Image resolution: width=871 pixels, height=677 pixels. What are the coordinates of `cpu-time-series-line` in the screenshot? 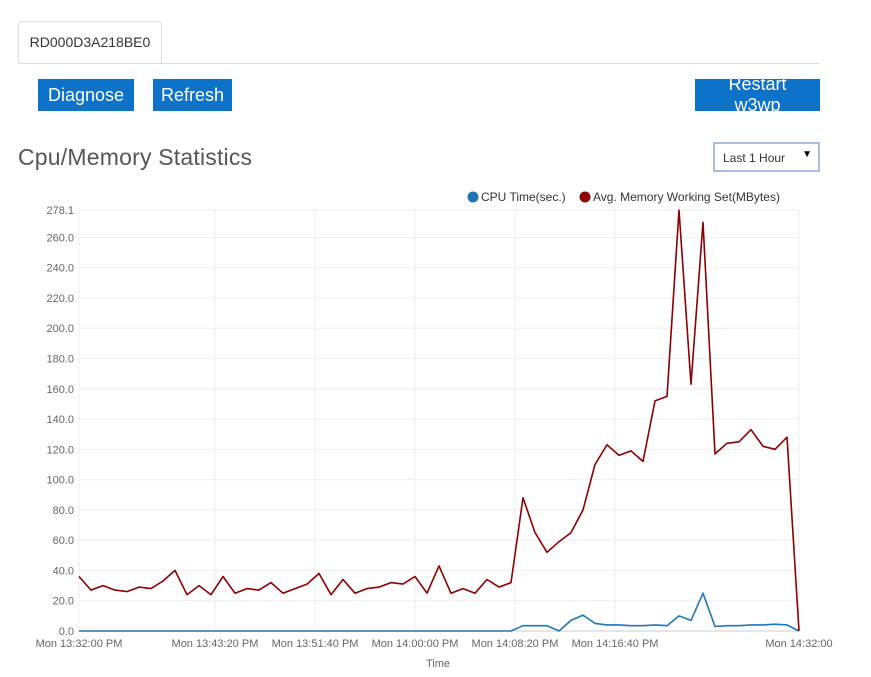 It's located at (439, 612).